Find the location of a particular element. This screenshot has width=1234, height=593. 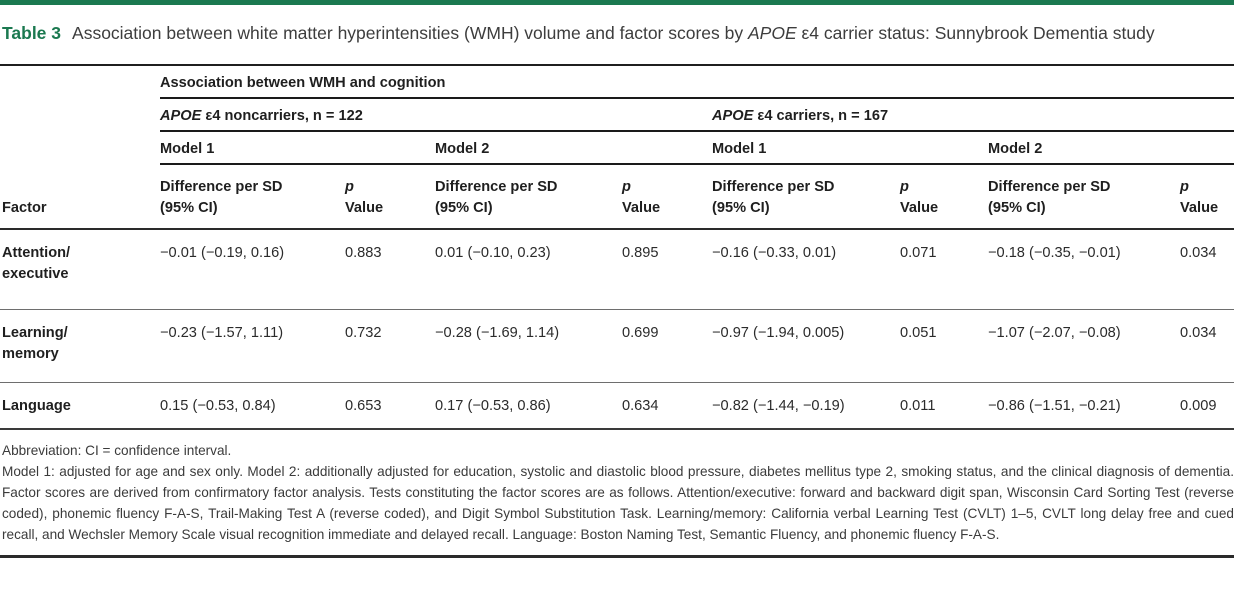

column-header-pvalue-3: p Value is located at coordinates (944, 197).